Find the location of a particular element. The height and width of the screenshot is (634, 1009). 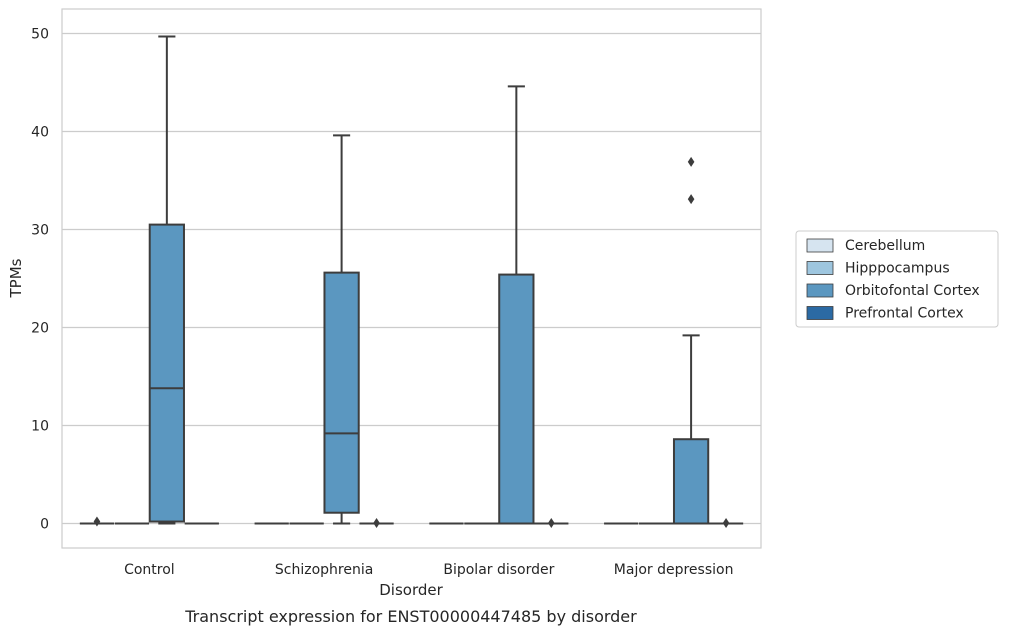

x-tick-label: Schizophrenia is located at coordinates (324, 570).